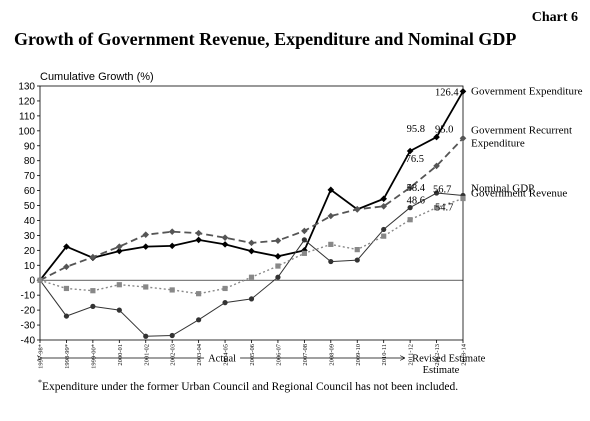  Describe the element at coordinates (30, 146) in the screenshot. I see `y-tick-label: 90` at that location.